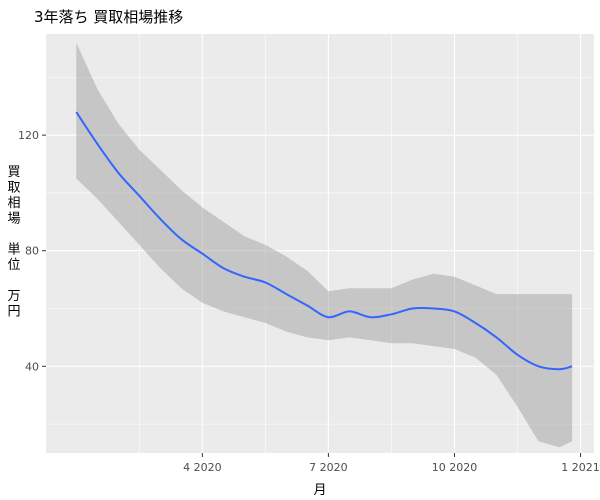 The image size is (600, 500). What do you see at coordinates (13, 203) in the screenshot?
I see `y-axis-title-char: 相` at bounding box center [13, 203].